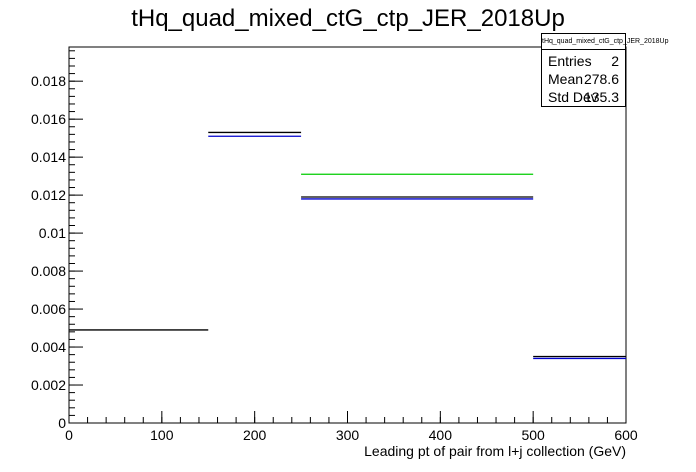 This screenshot has height=472, width=696. I want to click on stats-entries-value: 2, so click(615, 61).